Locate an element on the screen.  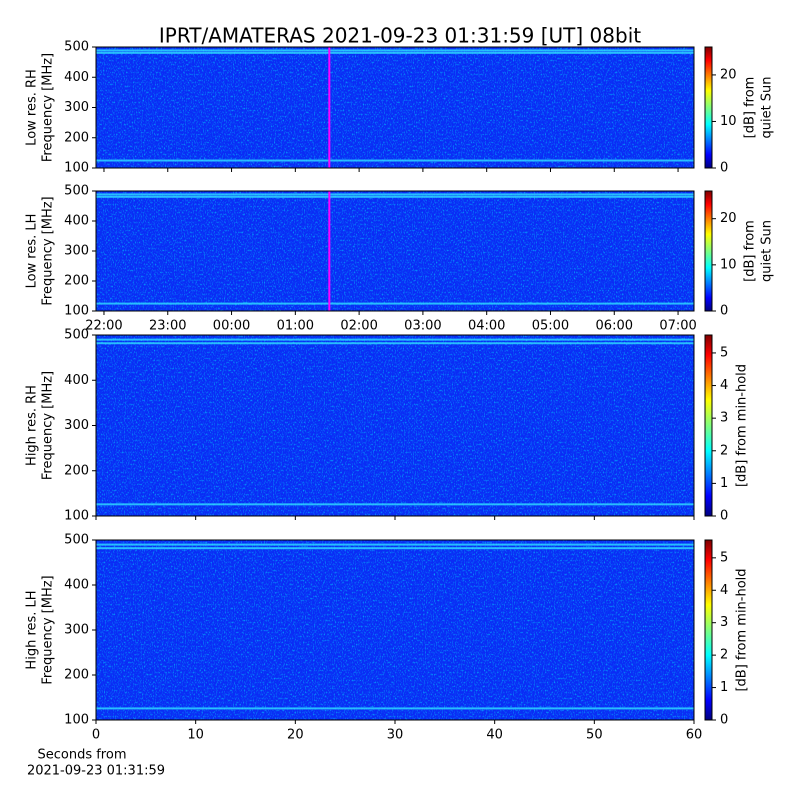
x-tick-label: 30 is located at coordinates (395, 735).